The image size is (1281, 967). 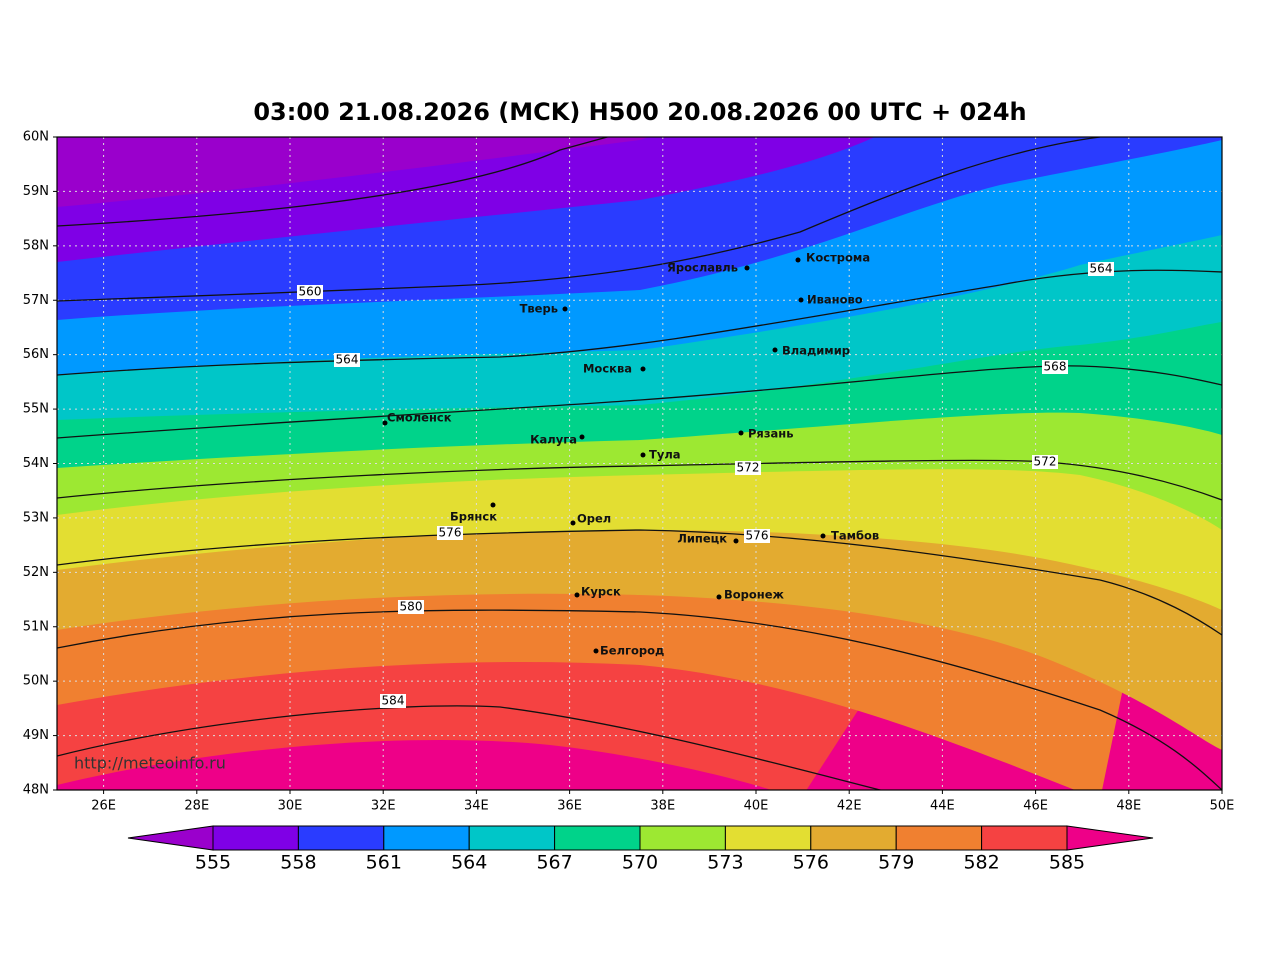 What do you see at coordinates (662, 806) in the screenshot?
I see `lon-label: 38E` at bounding box center [662, 806].